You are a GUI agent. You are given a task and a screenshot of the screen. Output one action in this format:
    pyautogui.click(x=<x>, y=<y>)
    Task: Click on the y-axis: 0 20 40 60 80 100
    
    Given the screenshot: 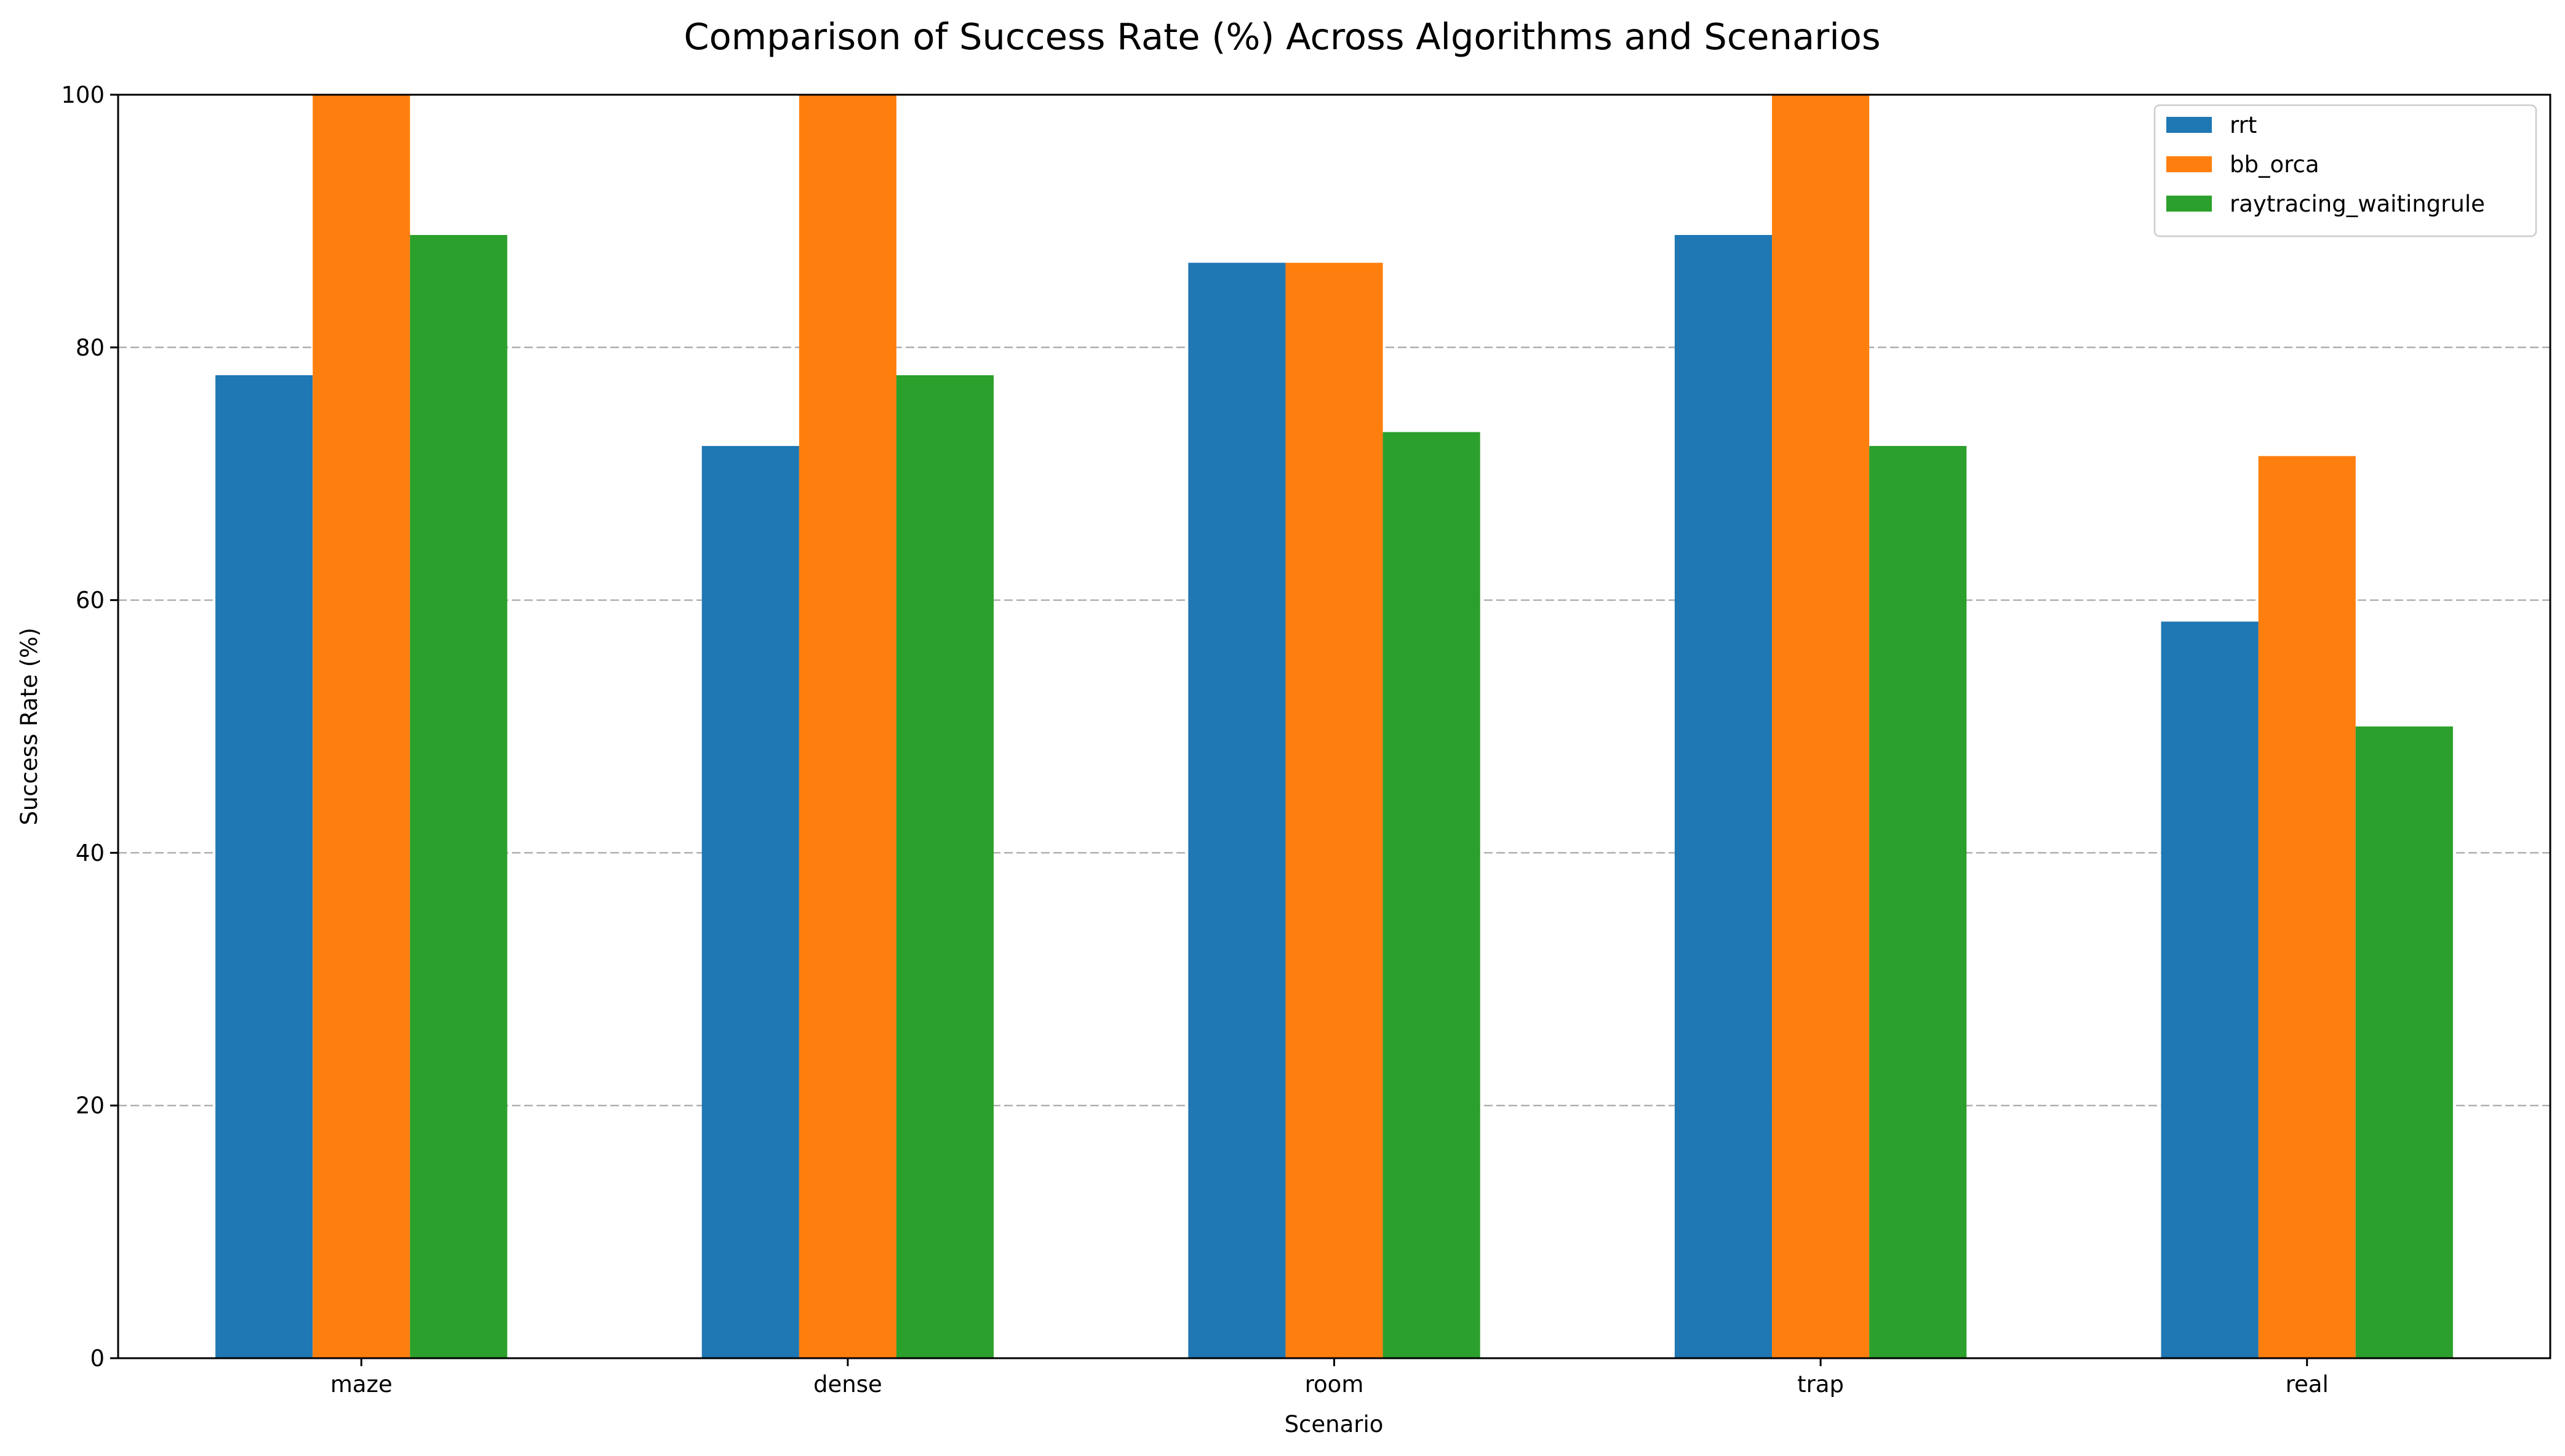 What is the action you would take?
    pyautogui.click(x=89, y=727)
    